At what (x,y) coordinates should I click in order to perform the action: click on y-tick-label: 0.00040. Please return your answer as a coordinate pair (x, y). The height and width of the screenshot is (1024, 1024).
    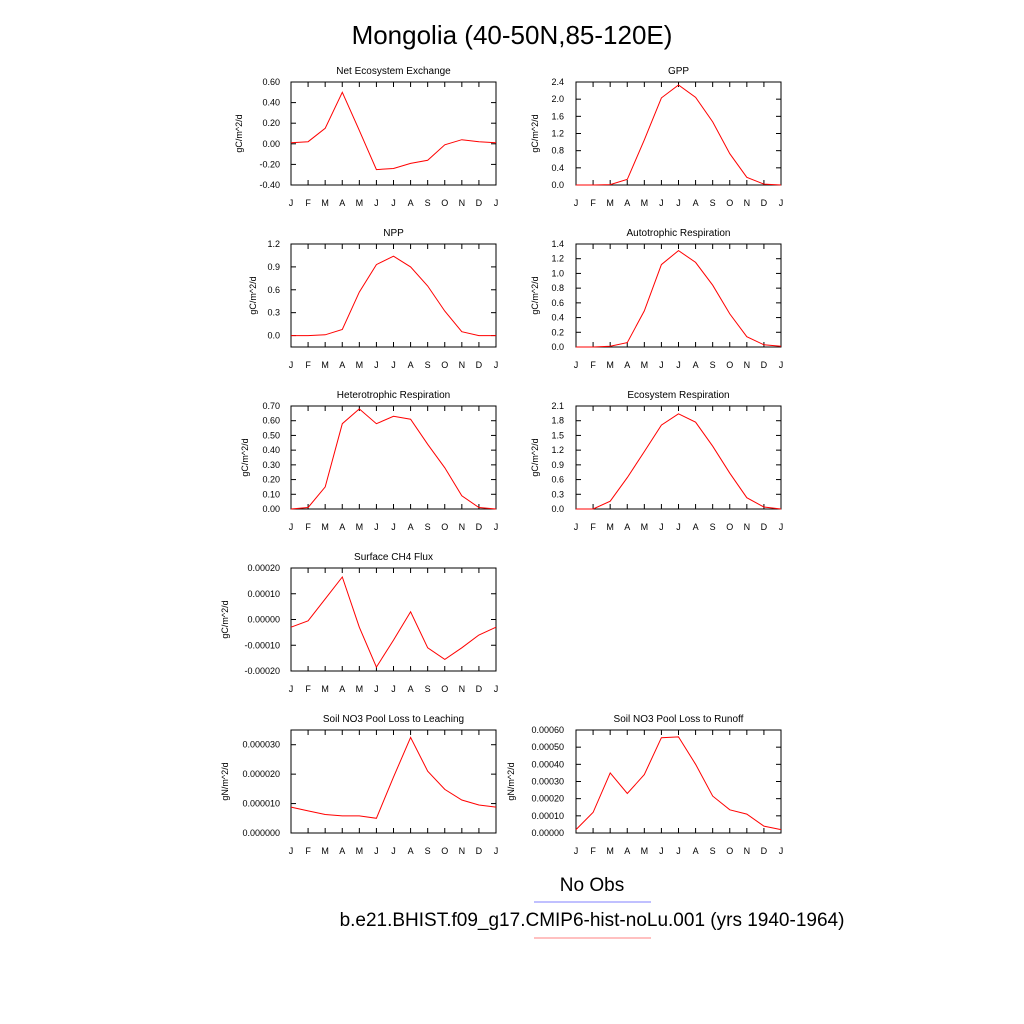
    Looking at the image, I should click on (547, 764).